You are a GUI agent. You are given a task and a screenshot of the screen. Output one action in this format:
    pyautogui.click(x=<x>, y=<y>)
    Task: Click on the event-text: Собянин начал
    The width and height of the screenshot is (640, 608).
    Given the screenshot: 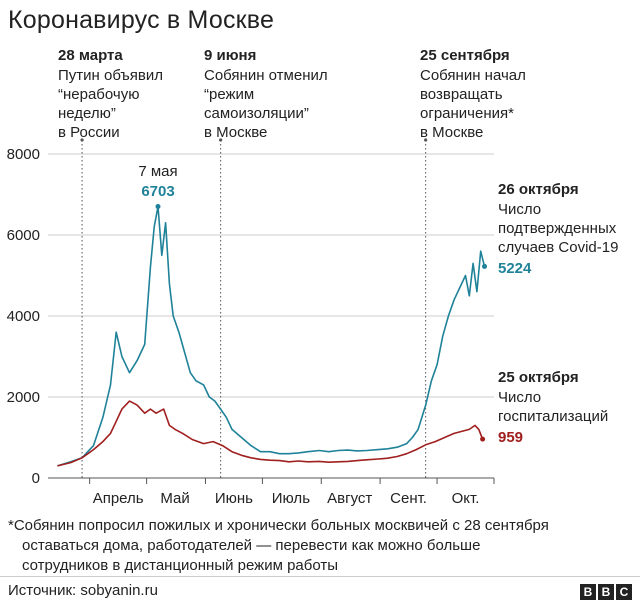 What is the action you would take?
    pyautogui.click(x=473, y=75)
    